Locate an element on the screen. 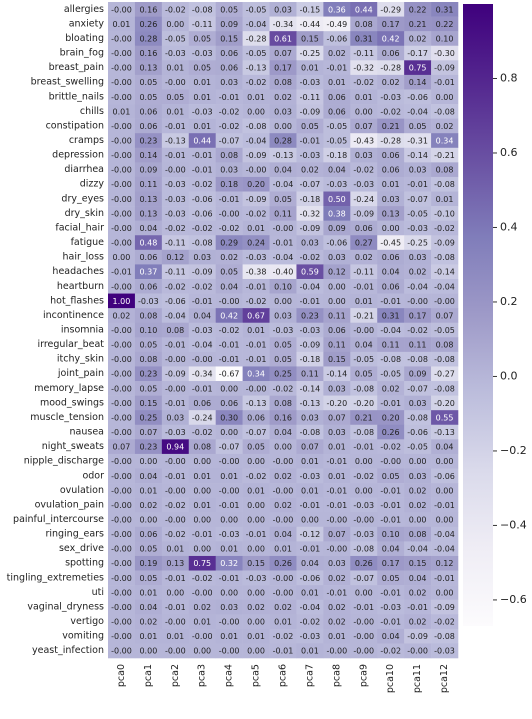  cell-label: 0.00 is located at coordinates (256, 592).